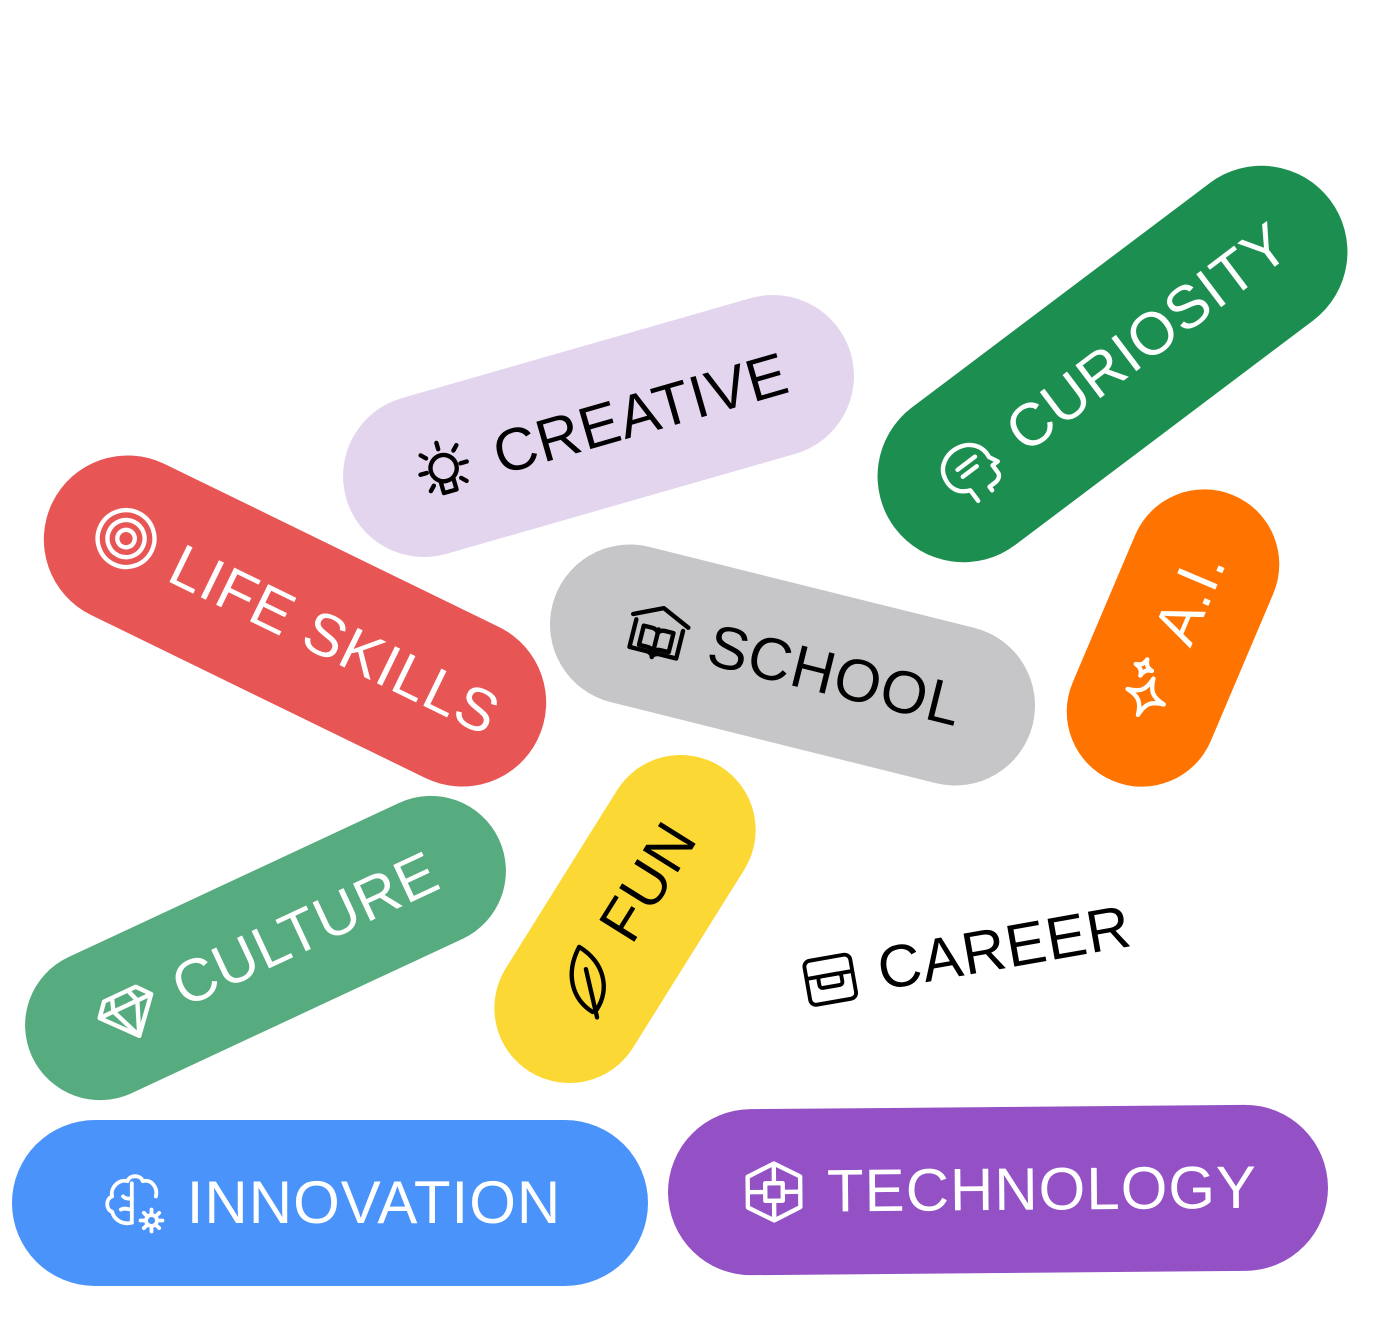 The image size is (1394, 1324). I want to click on briefcase-icon, so click(830, 979).